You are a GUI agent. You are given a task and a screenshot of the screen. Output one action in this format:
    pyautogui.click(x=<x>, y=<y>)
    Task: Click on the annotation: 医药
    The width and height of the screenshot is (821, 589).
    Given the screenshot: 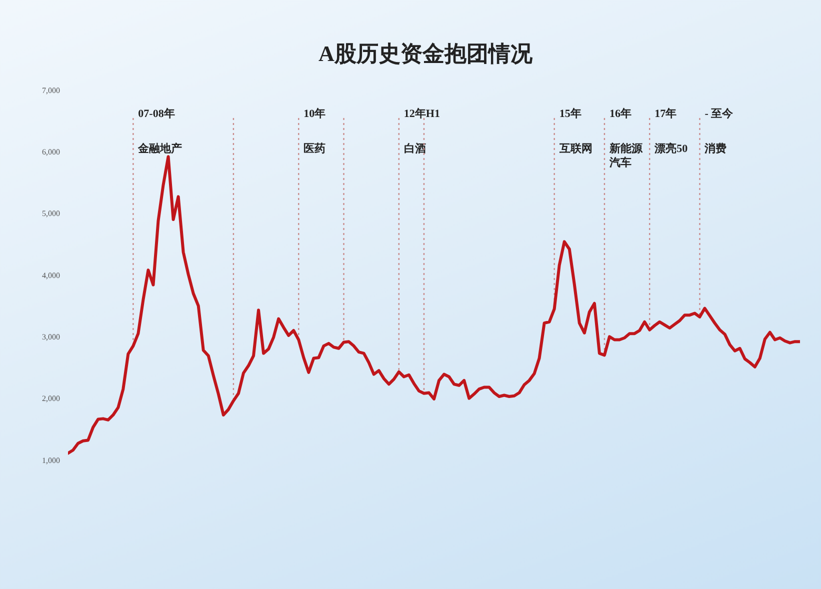 What is the action you would take?
    pyautogui.click(x=315, y=148)
    